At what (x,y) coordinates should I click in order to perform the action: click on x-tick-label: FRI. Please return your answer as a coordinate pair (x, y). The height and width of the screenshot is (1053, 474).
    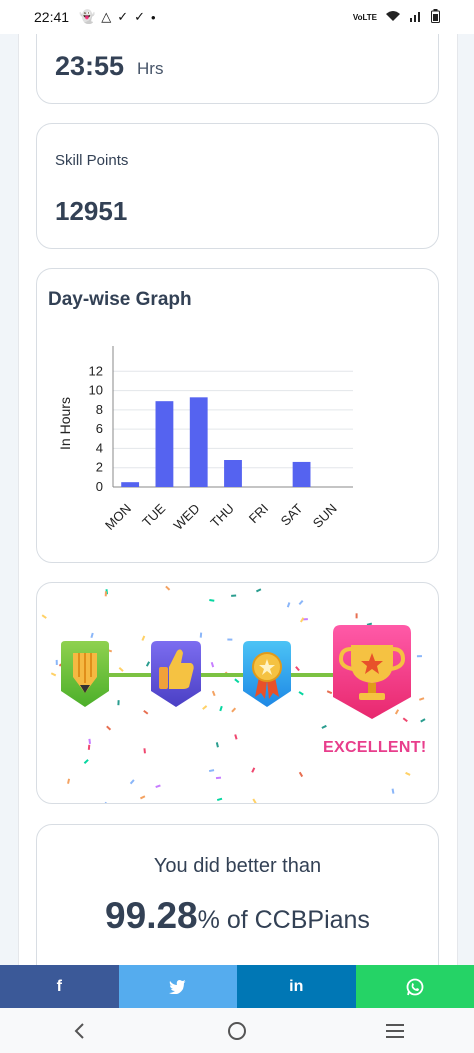
    Looking at the image, I should click on (258, 513).